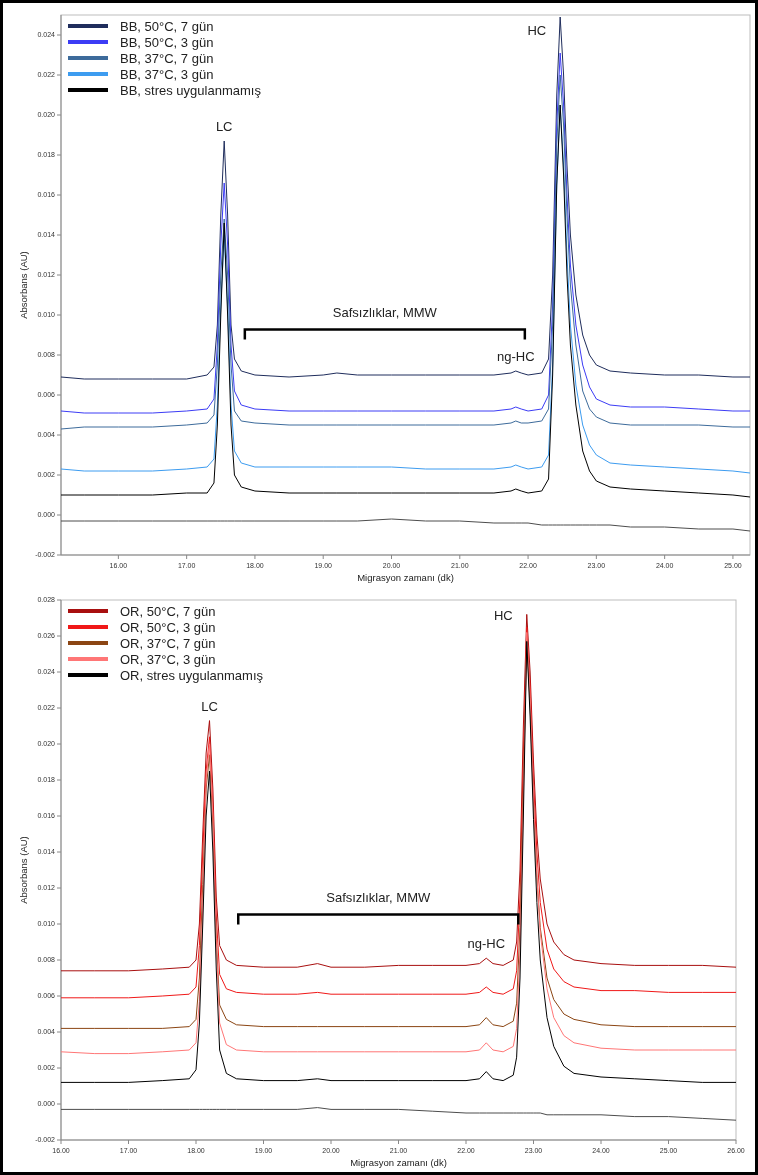  Describe the element at coordinates (167, 58) in the screenshot. I see `legend-label: BB, 37°C, 7 gün` at that location.